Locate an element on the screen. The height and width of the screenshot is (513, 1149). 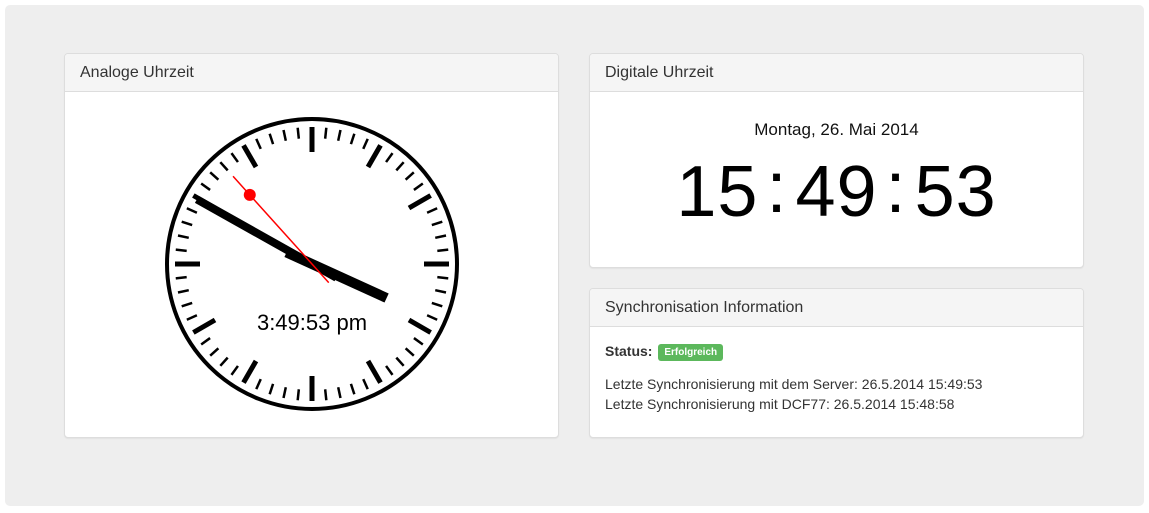
digital-panel-title: Digitale Uhrzeit is located at coordinates (836, 73).